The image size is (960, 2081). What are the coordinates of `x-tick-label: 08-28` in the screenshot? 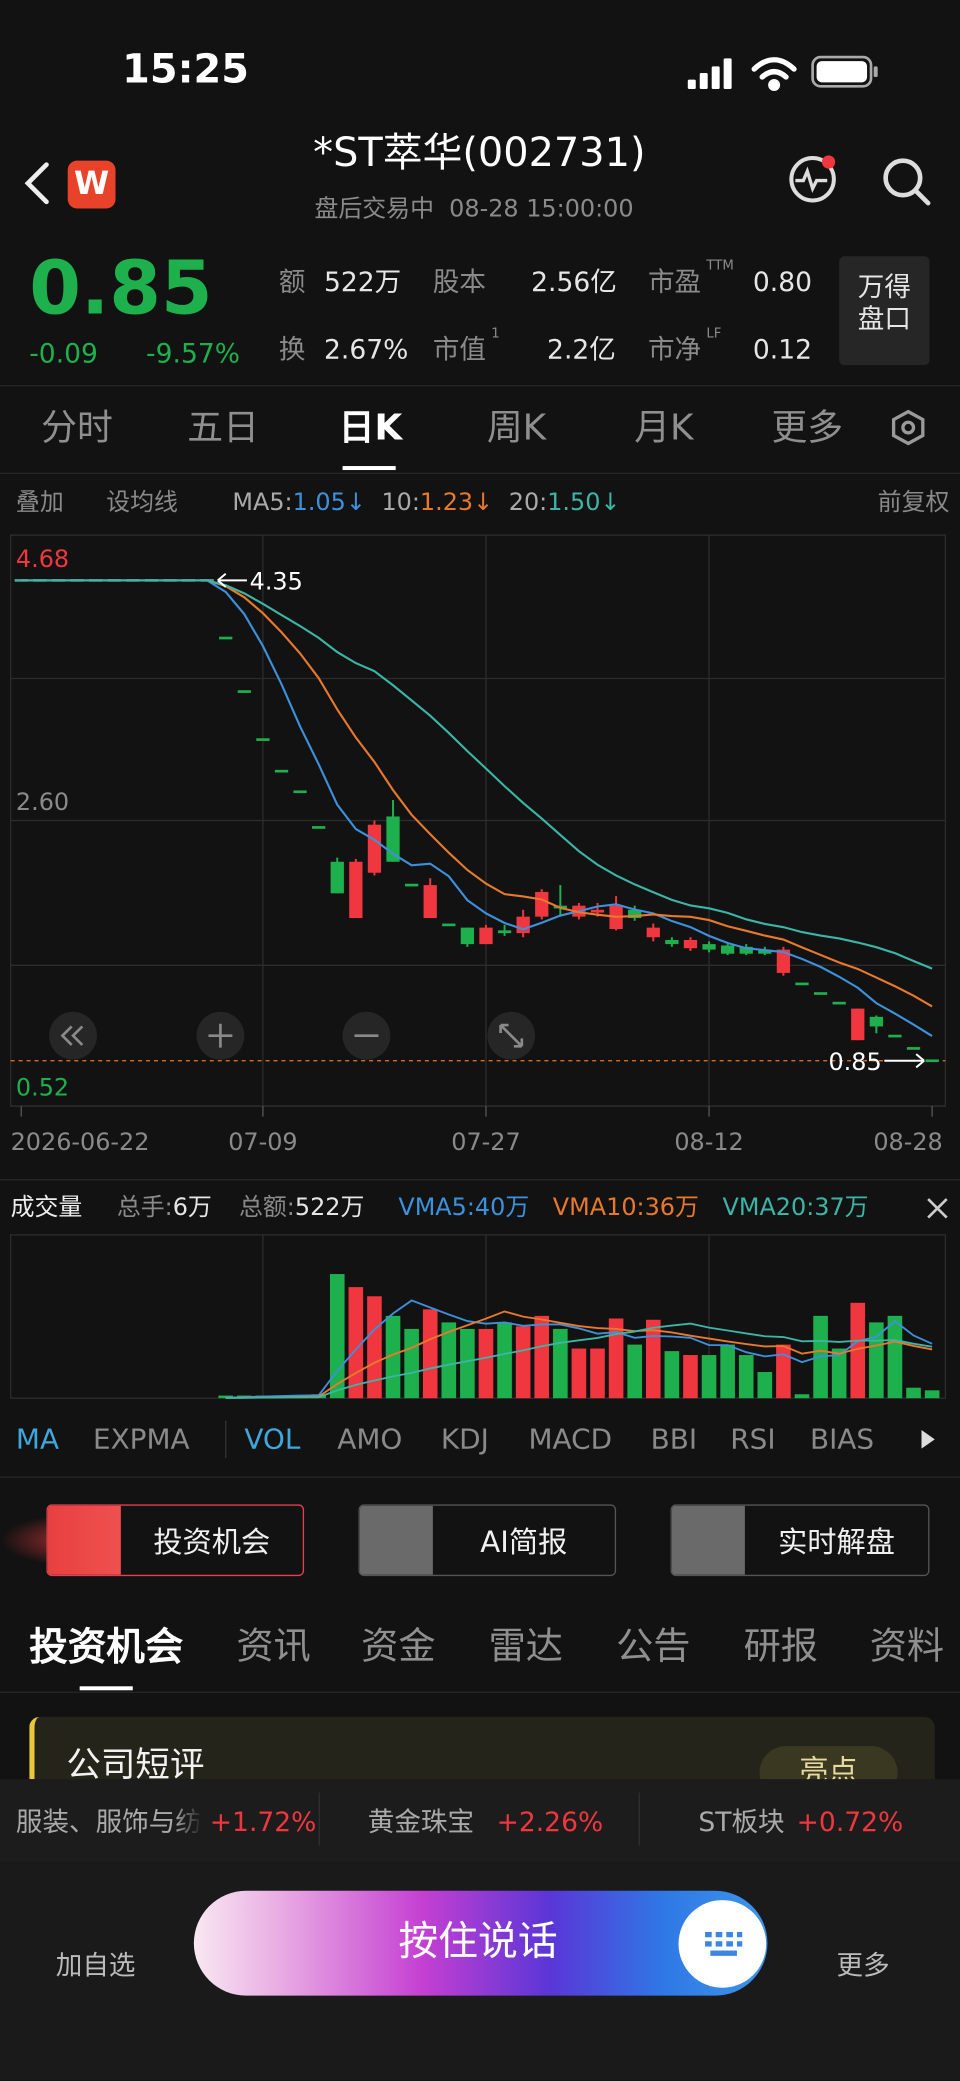 It's located at (907, 1142).